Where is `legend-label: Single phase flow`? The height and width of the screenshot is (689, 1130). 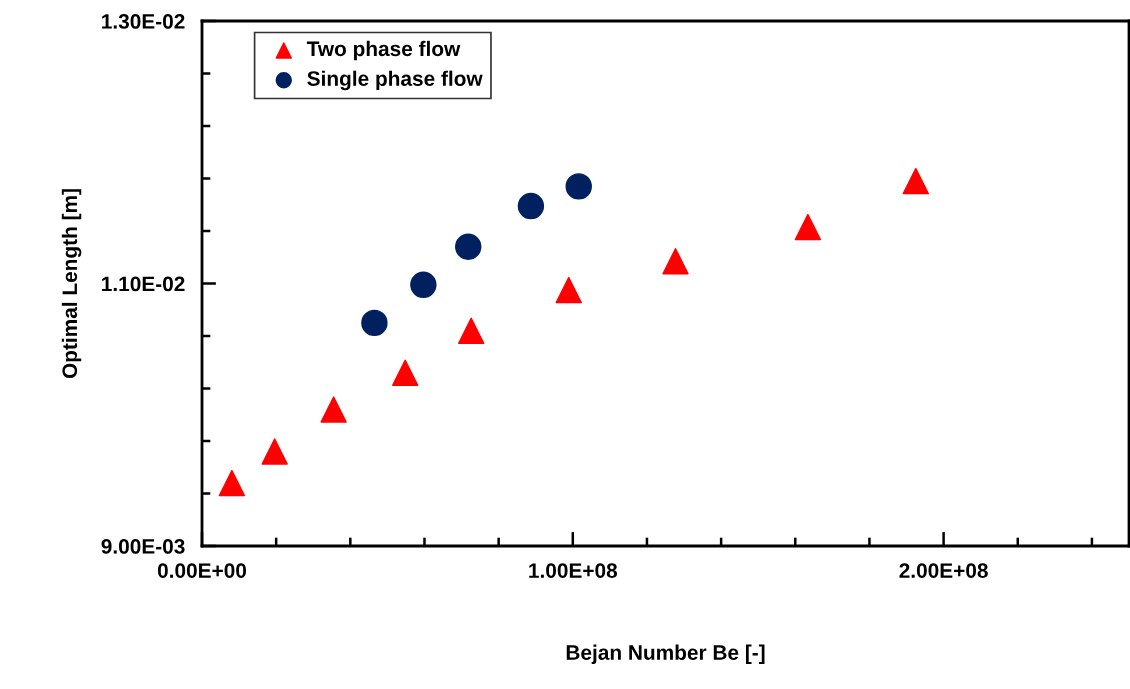
legend-label: Single phase flow is located at coordinates (395, 80).